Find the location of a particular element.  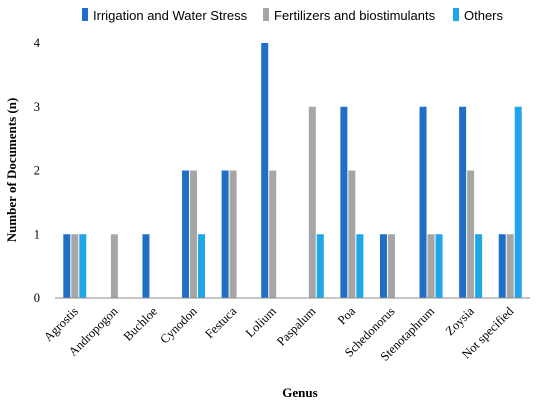

legend-label: Fertilizers and biostimulants is located at coordinates (355, 15).